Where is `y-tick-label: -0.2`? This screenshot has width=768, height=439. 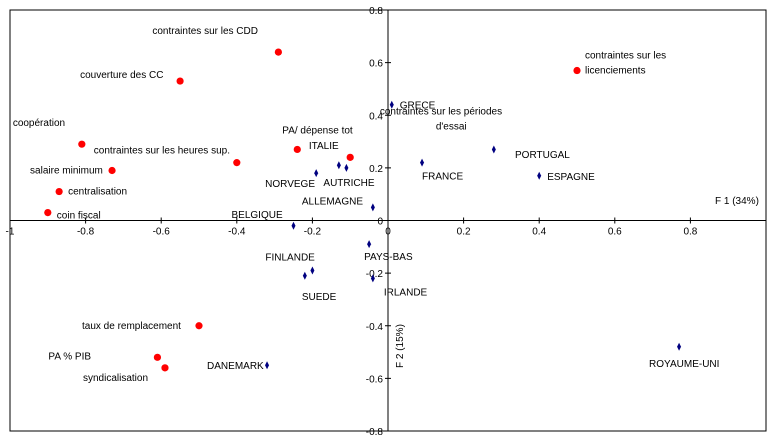
y-tick-label: -0.2 is located at coordinates (375, 274).